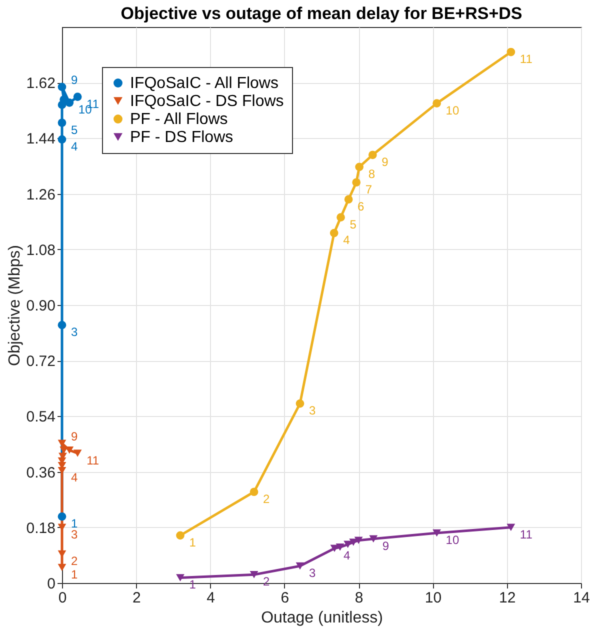  I want to click on legend-label: PF - All Flows, so click(179, 119).